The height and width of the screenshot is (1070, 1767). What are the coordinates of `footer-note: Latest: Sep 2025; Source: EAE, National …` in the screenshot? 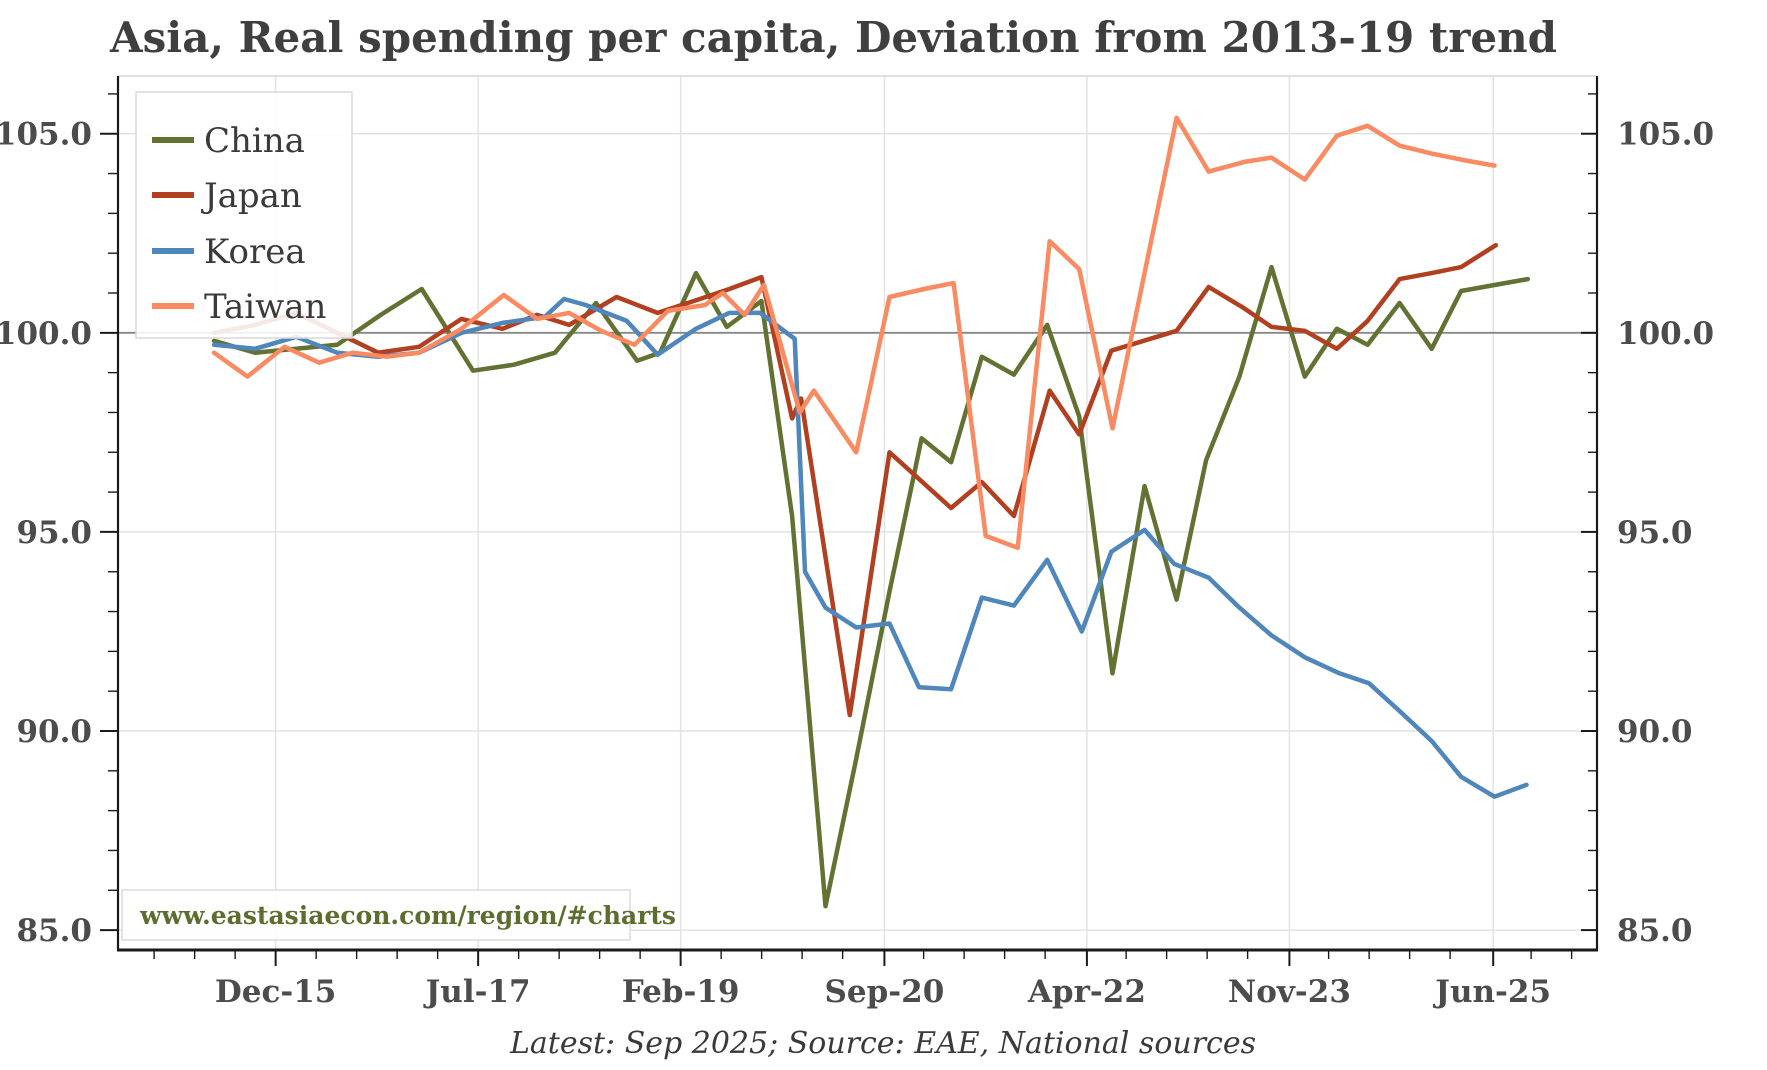 It's located at (882, 1043).